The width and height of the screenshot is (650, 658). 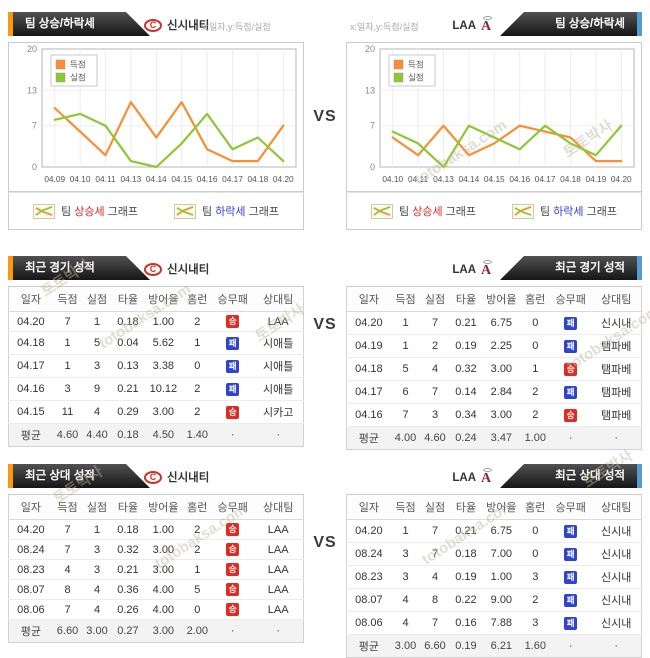 What do you see at coordinates (616, 415) in the screenshot?
I see `table-cell: 탬파베` at bounding box center [616, 415].